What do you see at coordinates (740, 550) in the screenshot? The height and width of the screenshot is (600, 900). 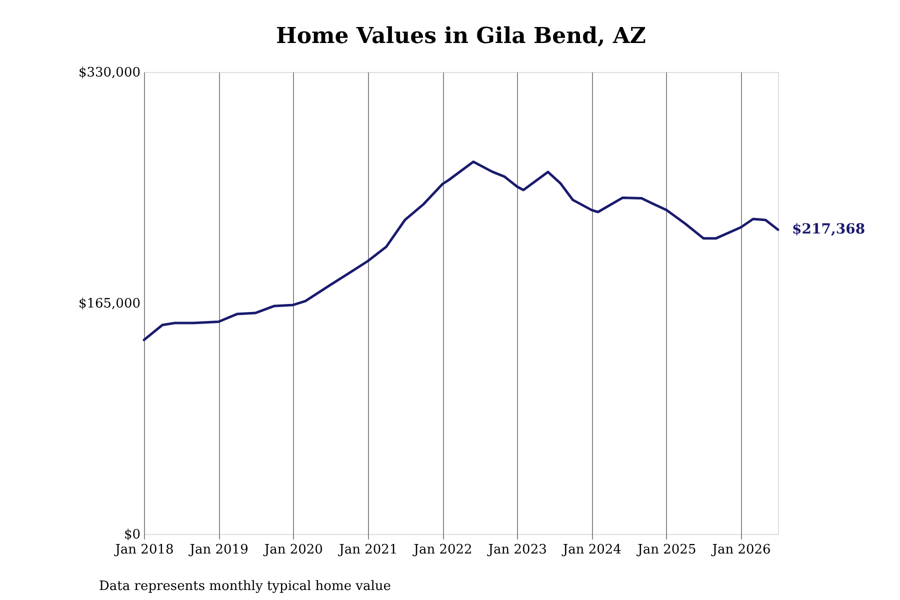 I see `x-tick-label: Jan 2026` at bounding box center [740, 550].